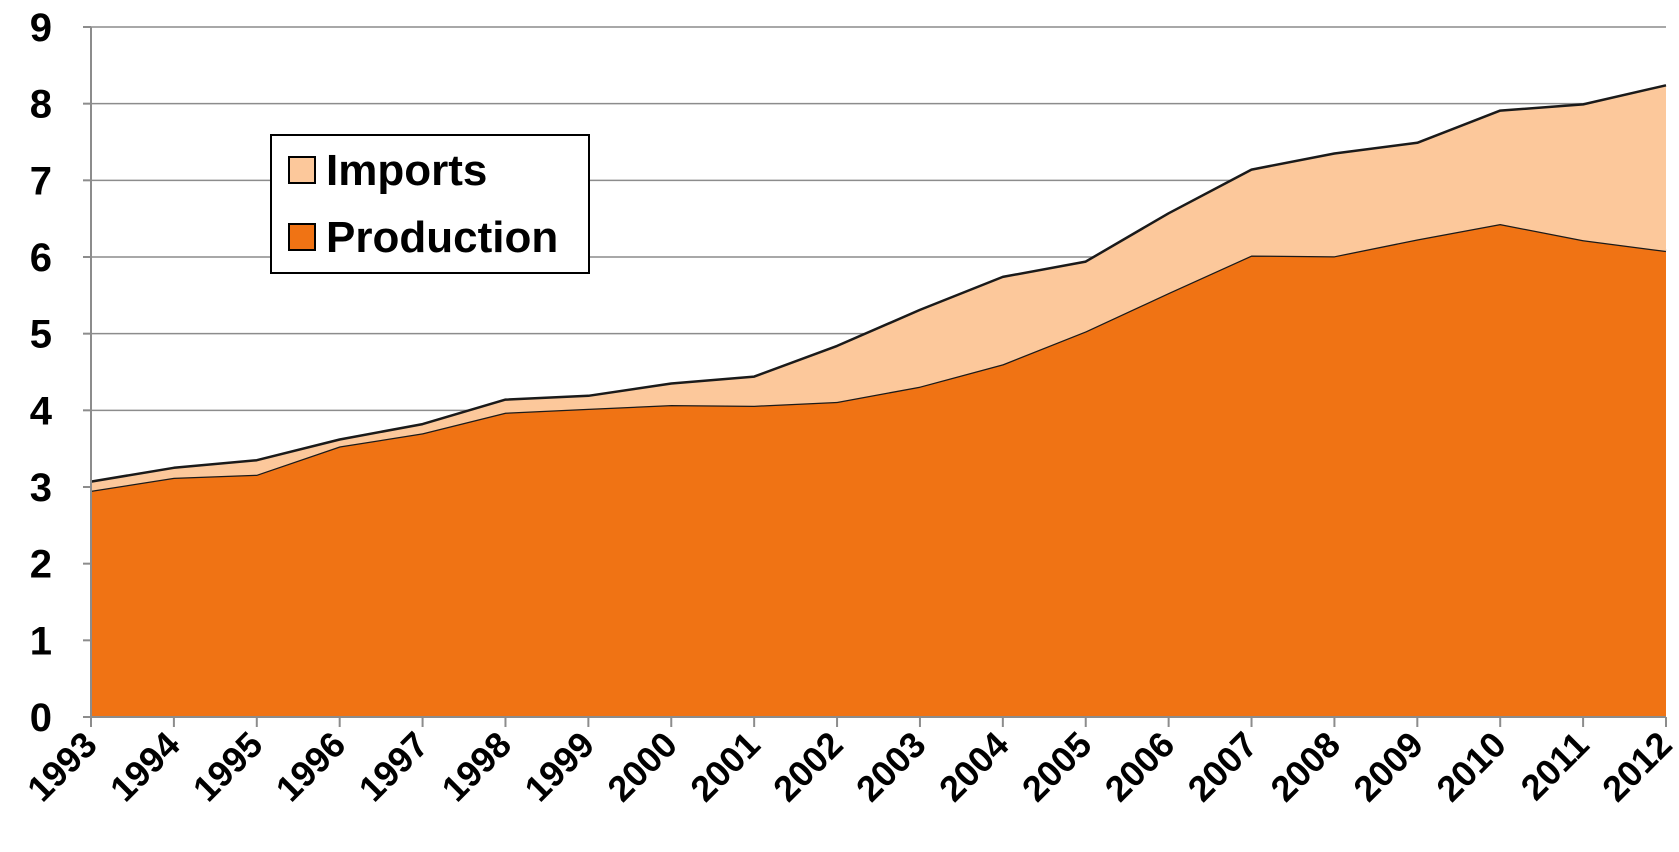  What do you see at coordinates (725, 767) in the screenshot?
I see `x-tick-label: 2001` at bounding box center [725, 767].